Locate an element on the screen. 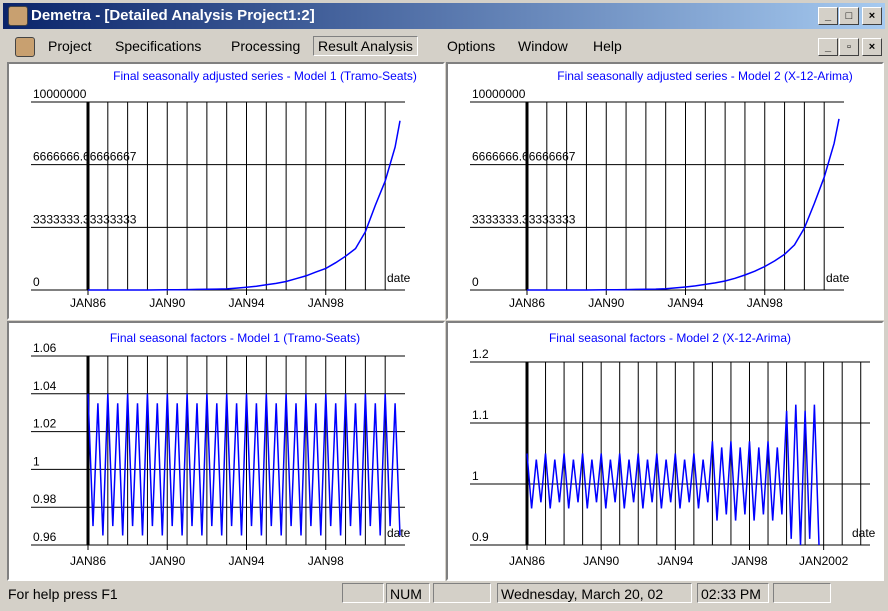 This screenshot has height=611, width=888. menu-item: Result Analysis is located at coordinates (365, 46).